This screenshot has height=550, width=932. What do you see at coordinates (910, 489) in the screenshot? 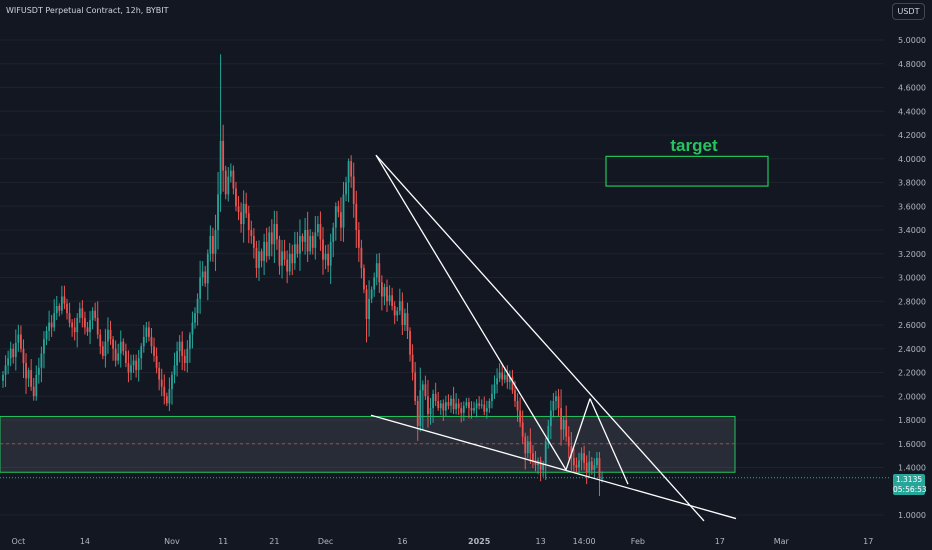
I see `candle-countdown: 05:56:53` at bounding box center [910, 489].